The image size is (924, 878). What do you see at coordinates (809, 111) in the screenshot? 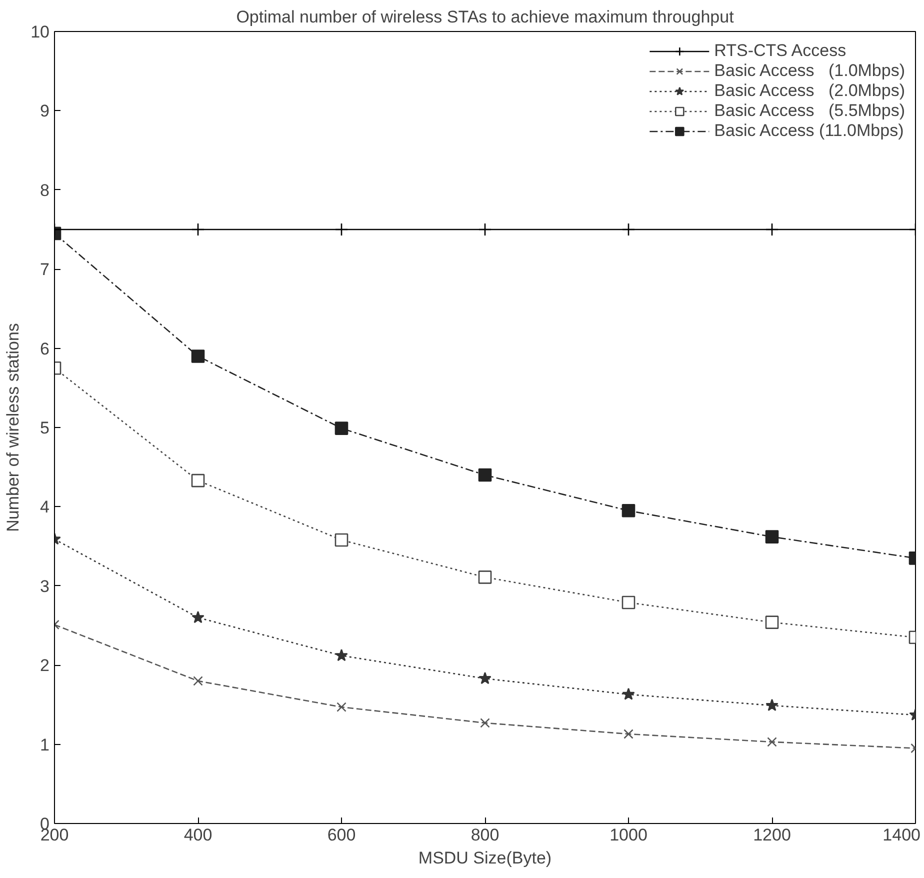
I see `legend-label: Basic Access (5.5Mbps)` at bounding box center [809, 111].